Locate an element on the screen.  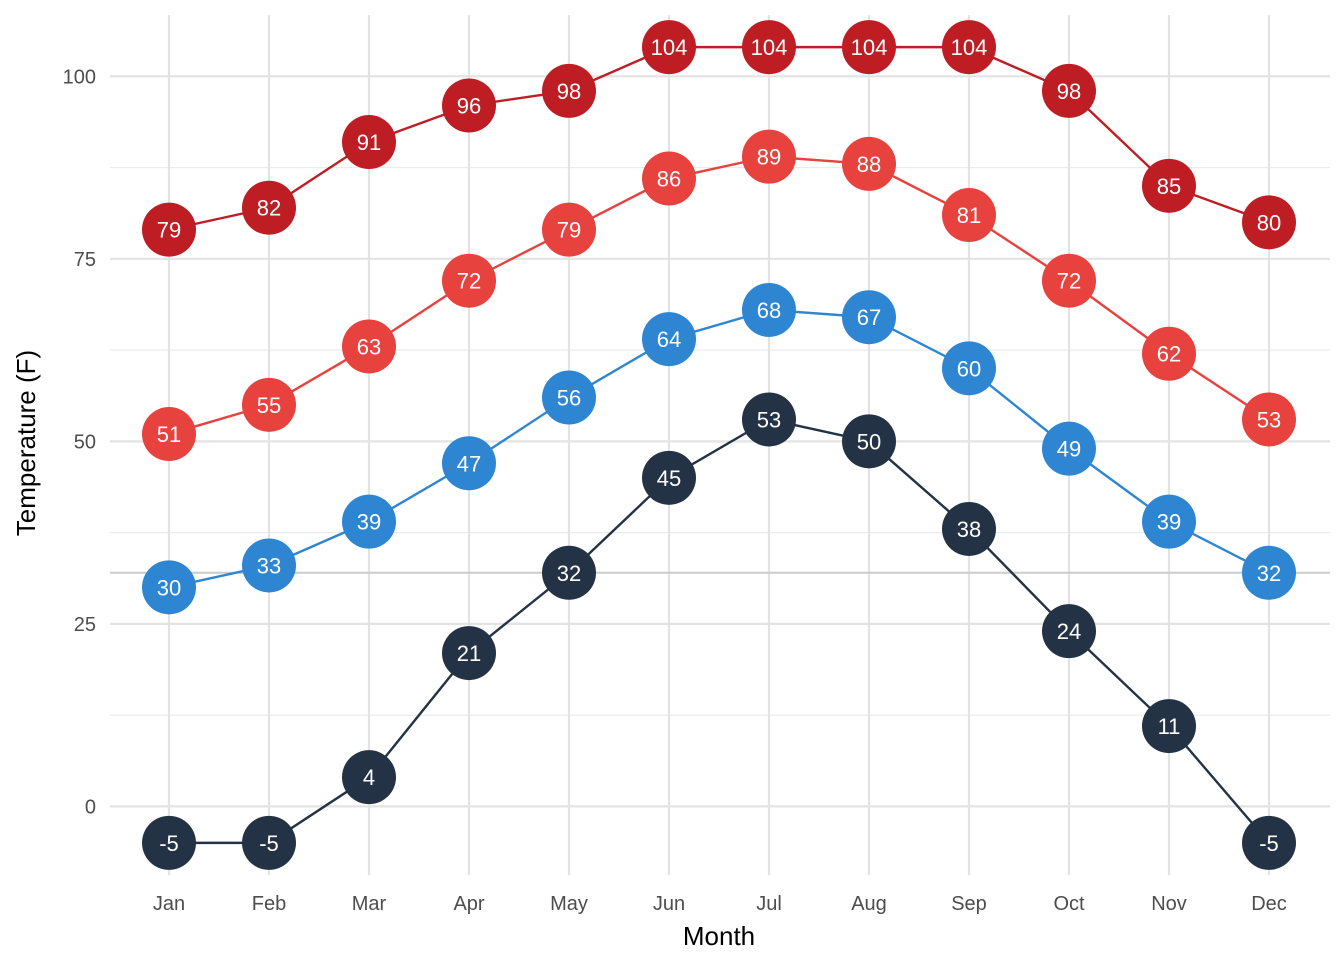
x-tick-label: Mar is located at coordinates (369, 904).